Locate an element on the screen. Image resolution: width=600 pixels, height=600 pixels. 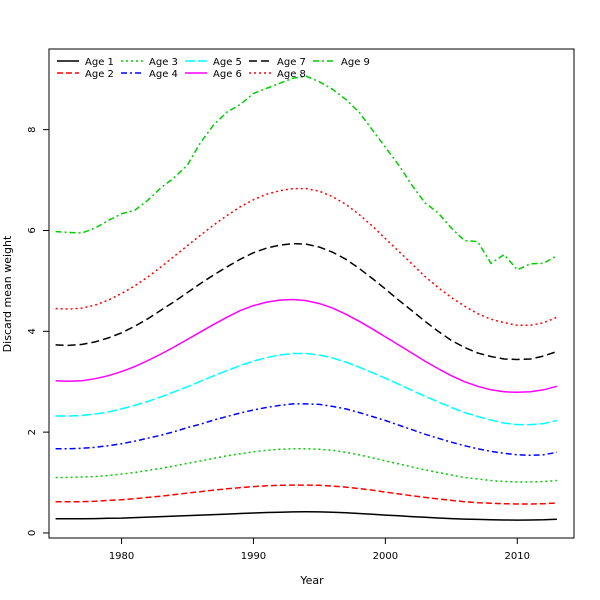
legend-label-age-6: Age 6 is located at coordinates (227, 74).